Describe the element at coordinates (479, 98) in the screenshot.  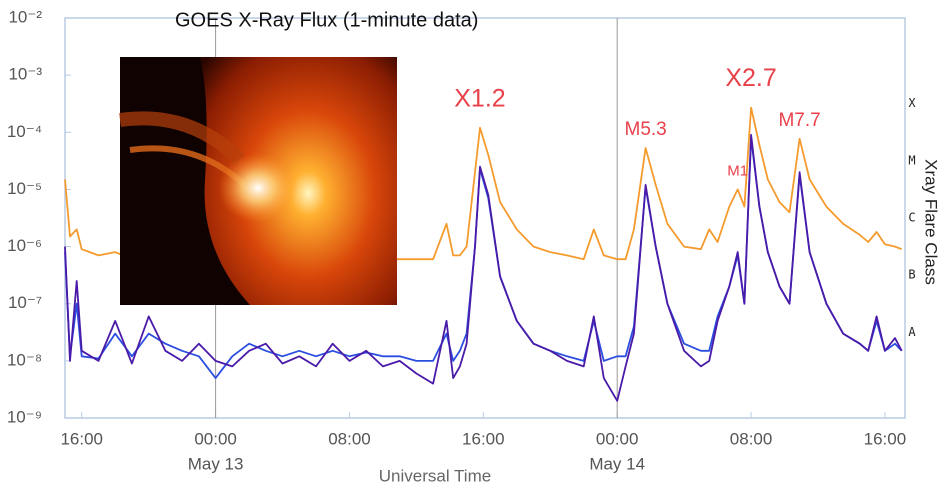
I see `flare-annotation: X1.2` at that location.